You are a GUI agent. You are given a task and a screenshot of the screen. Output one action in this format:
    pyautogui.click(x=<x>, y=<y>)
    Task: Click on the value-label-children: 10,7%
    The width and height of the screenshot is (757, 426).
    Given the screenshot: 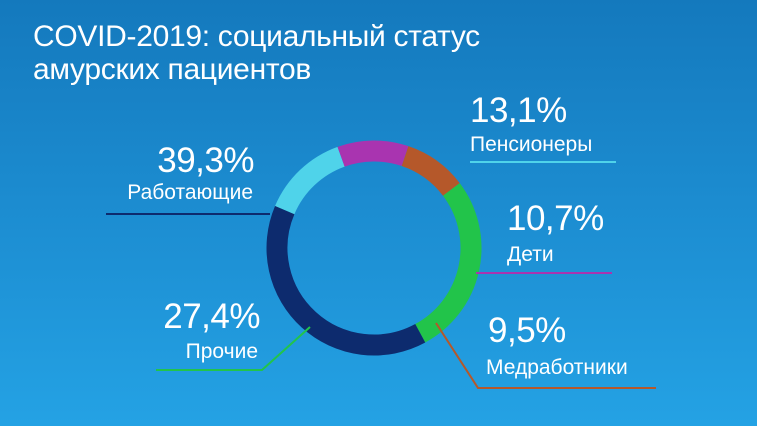 What is the action you would take?
    pyautogui.click(x=555, y=218)
    